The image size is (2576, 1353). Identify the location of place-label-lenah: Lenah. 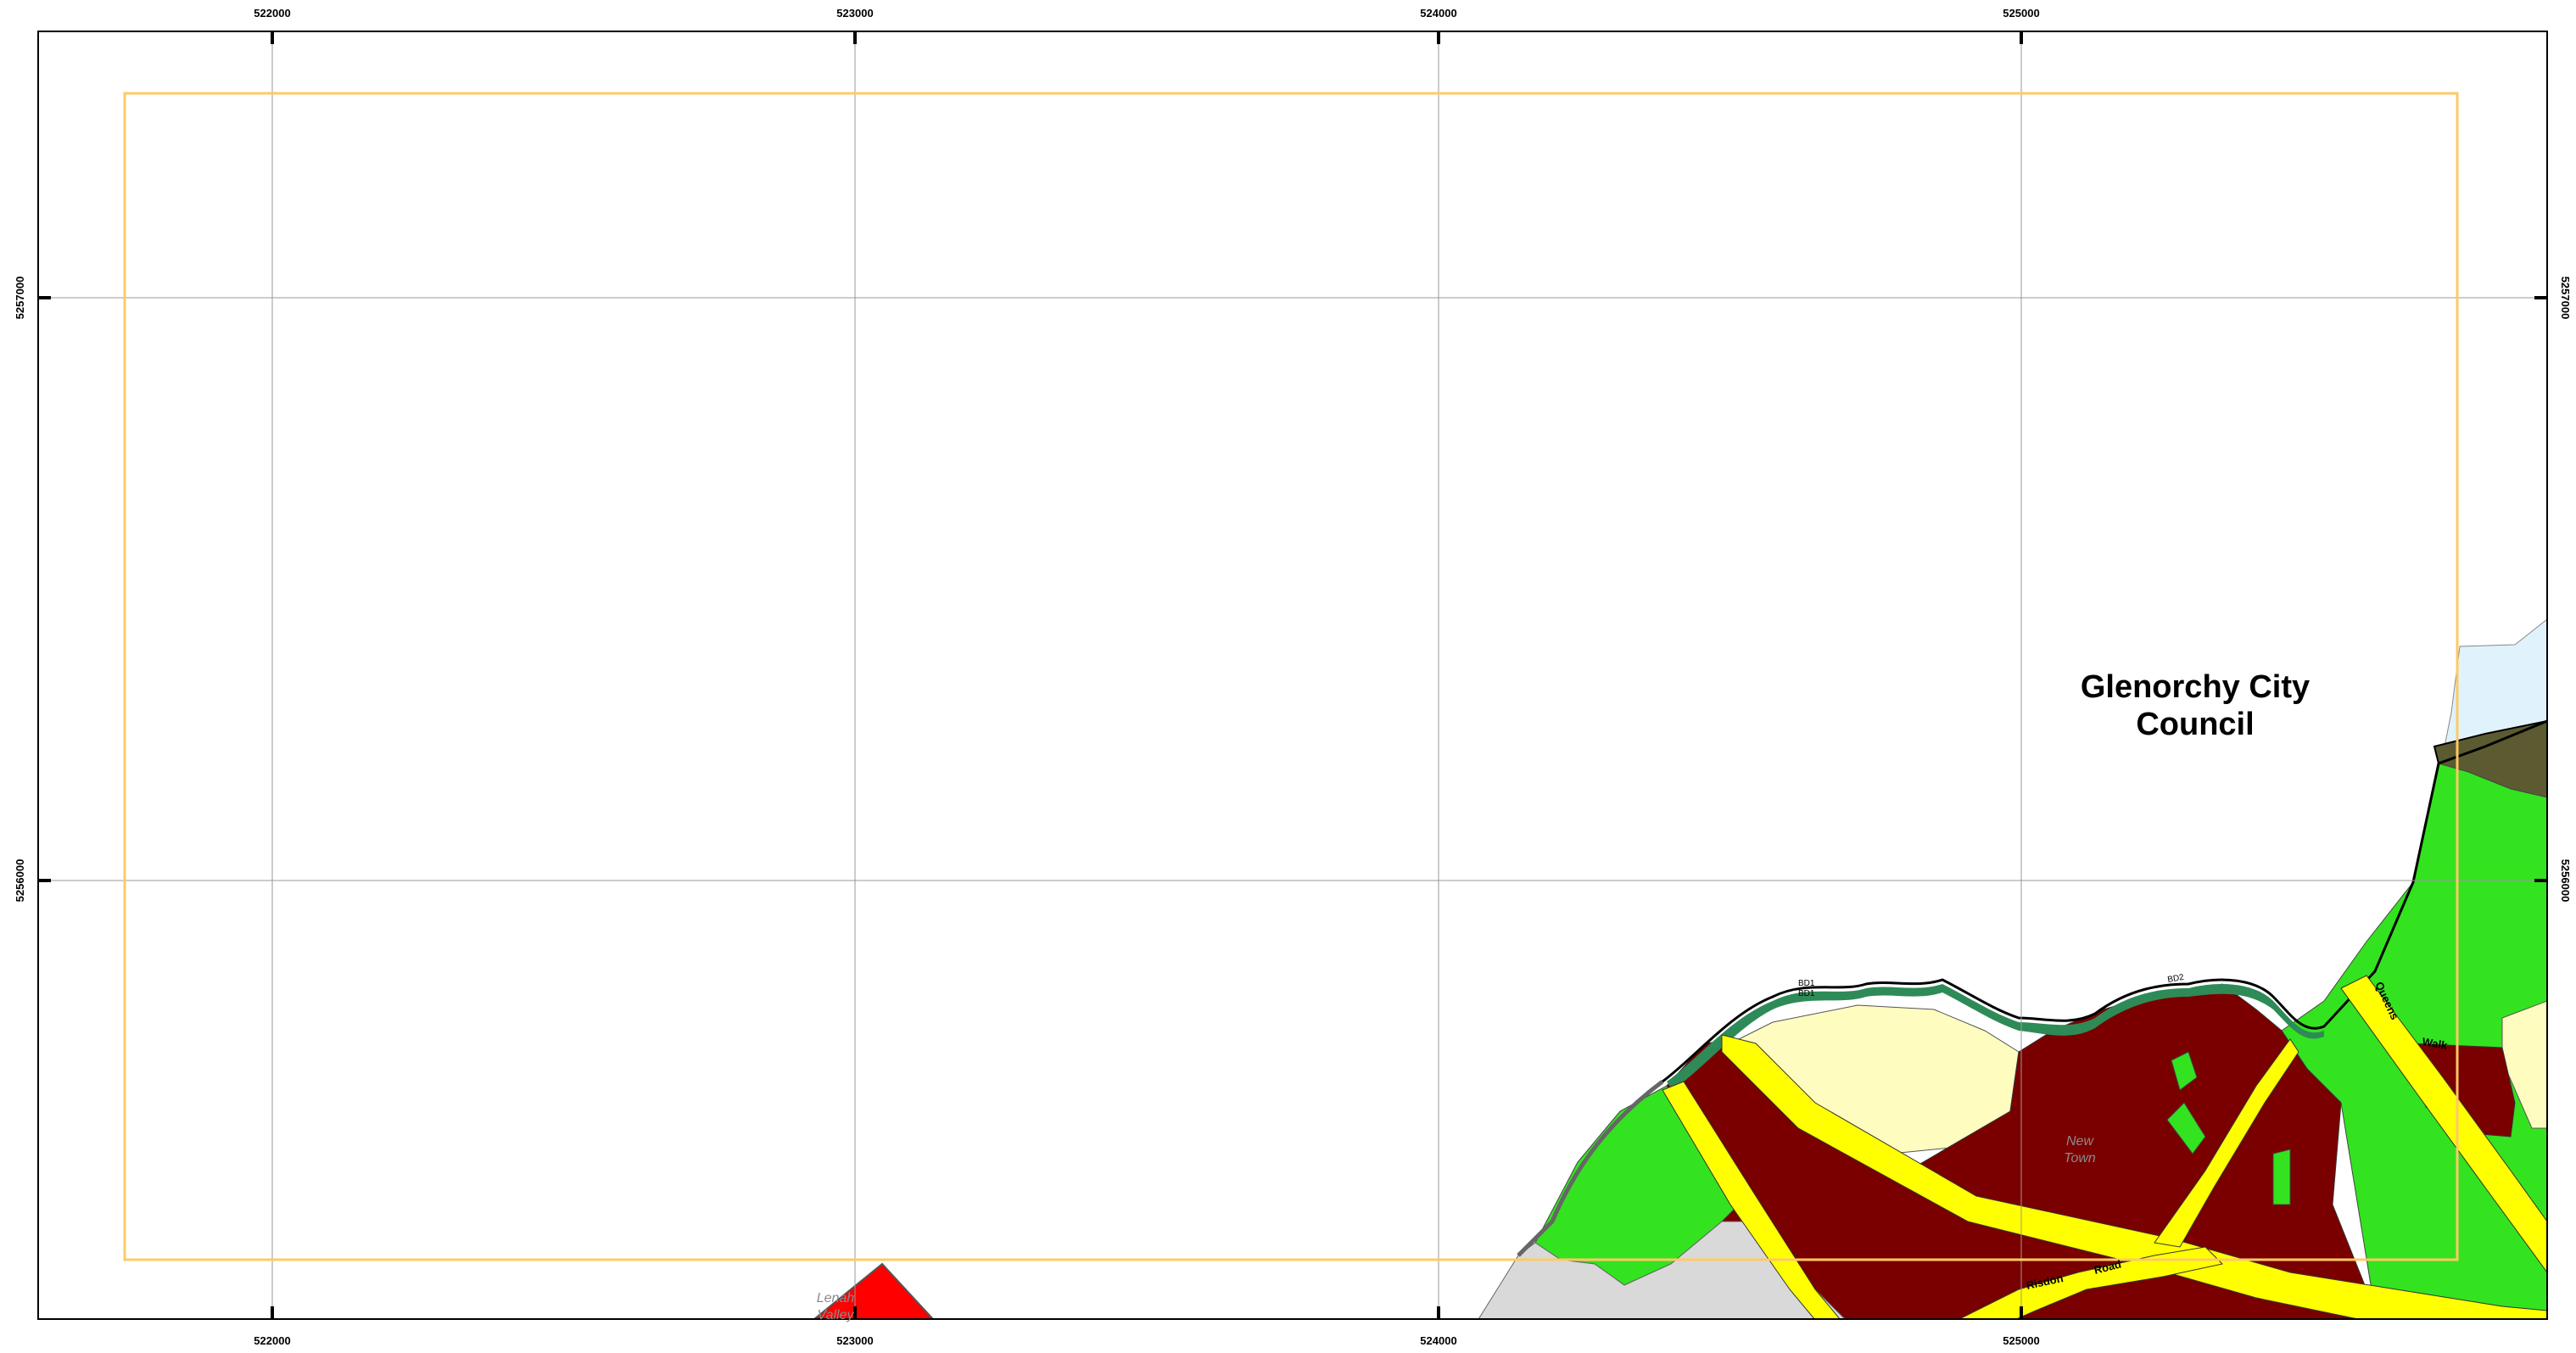
(836, 1298).